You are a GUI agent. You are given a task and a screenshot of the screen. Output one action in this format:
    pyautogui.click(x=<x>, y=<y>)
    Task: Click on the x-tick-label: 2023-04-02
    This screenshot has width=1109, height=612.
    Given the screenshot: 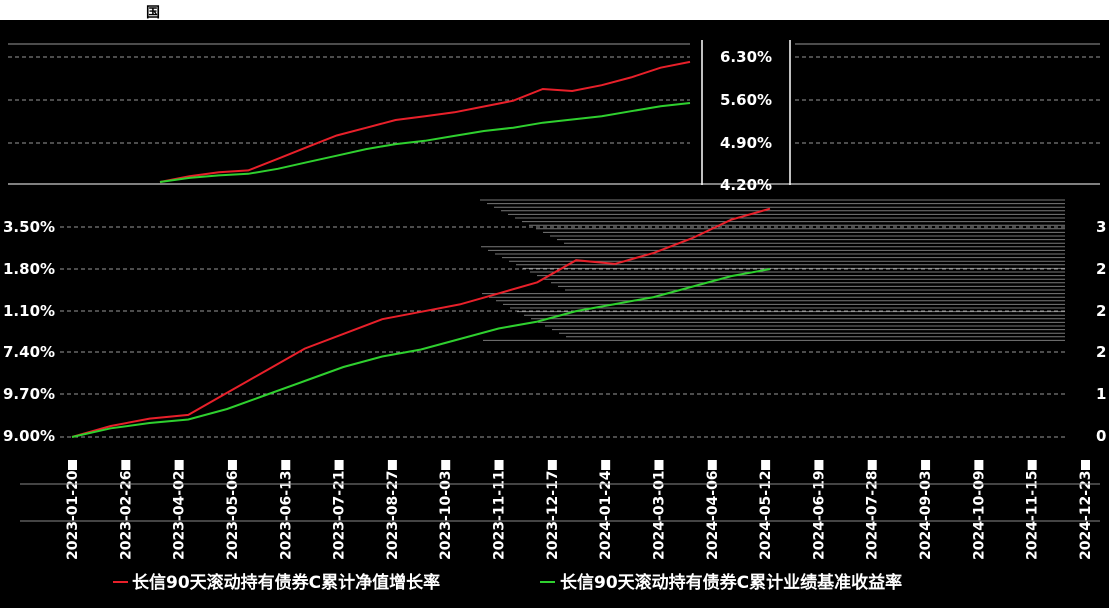 What is the action you would take?
    pyautogui.click(x=180, y=515)
    